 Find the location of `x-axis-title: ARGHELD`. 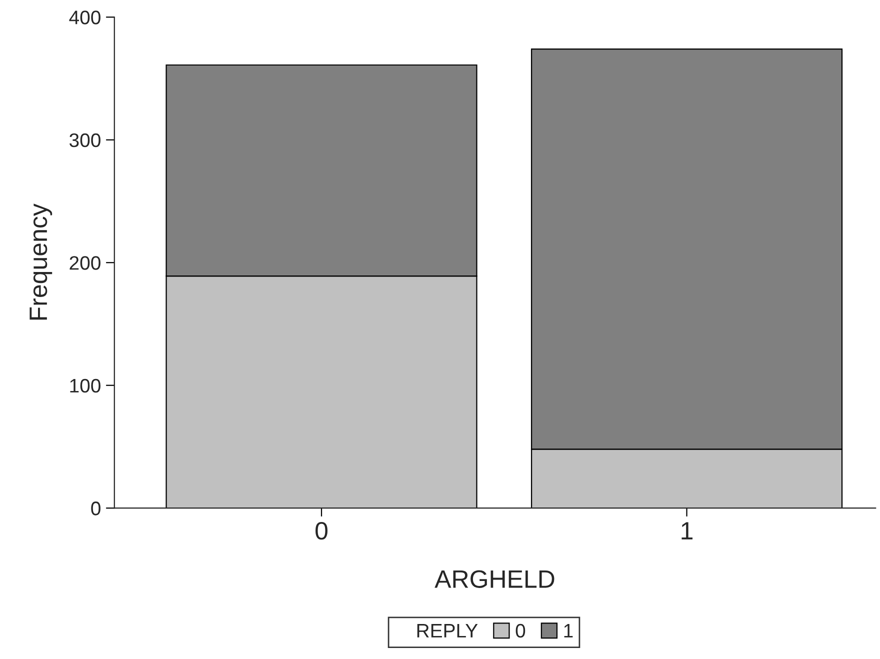

x-axis-title: ARGHELD is located at coordinates (494, 579).